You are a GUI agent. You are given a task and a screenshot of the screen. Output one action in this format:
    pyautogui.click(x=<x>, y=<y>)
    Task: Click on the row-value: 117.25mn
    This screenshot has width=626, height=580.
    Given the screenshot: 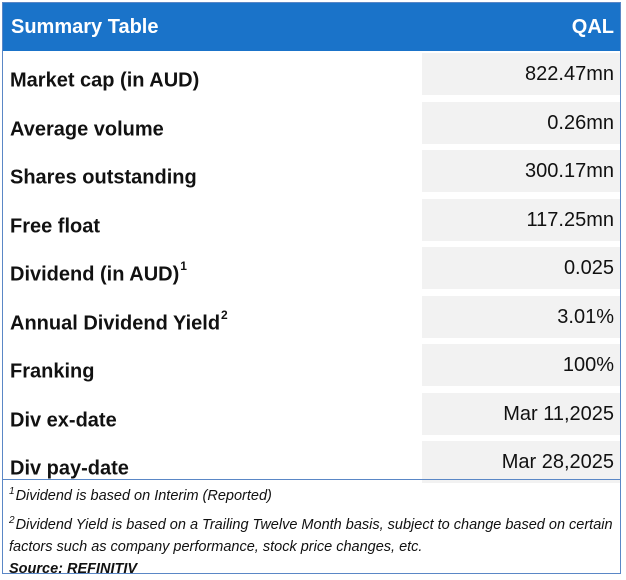 What is the action you would take?
    pyautogui.click(x=521, y=219)
    